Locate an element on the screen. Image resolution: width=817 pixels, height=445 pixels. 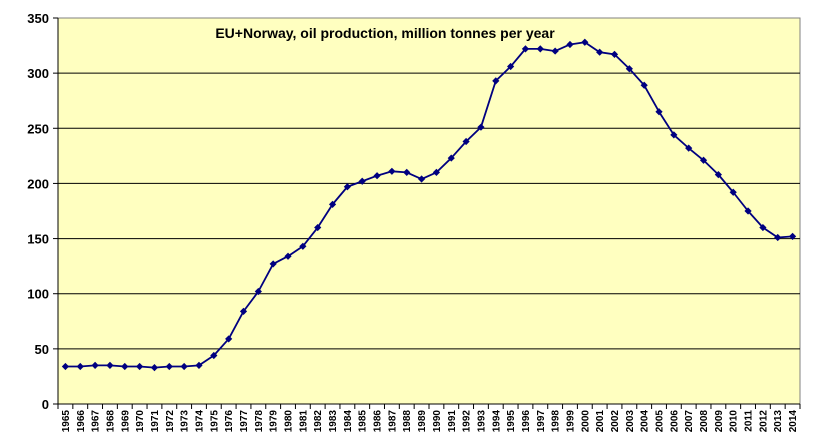
x-tick-label-1972: 1972 is located at coordinates (170, 421).